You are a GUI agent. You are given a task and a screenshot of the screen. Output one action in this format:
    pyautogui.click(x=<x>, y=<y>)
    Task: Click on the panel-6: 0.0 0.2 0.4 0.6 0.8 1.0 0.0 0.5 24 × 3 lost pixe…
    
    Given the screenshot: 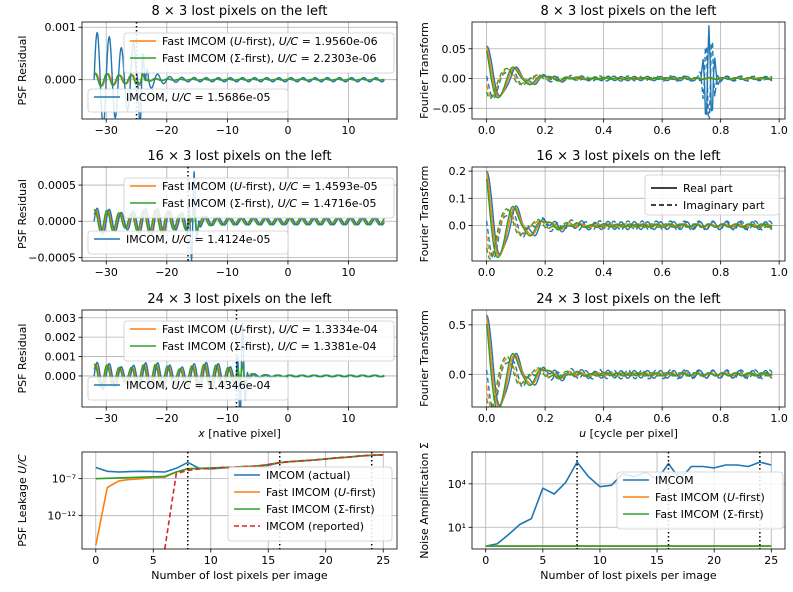 What is the action you would take?
    pyautogui.click(x=603, y=366)
    